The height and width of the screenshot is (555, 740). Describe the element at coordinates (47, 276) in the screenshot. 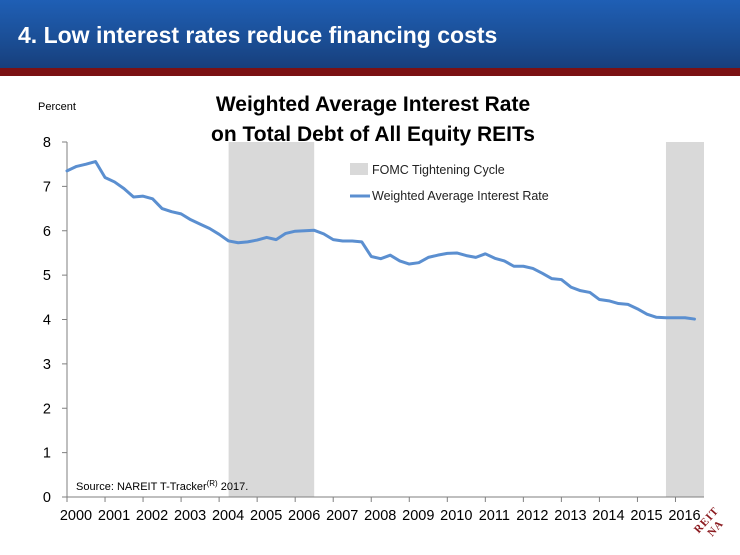

I see `y-tick-label-5: 5` at that location.